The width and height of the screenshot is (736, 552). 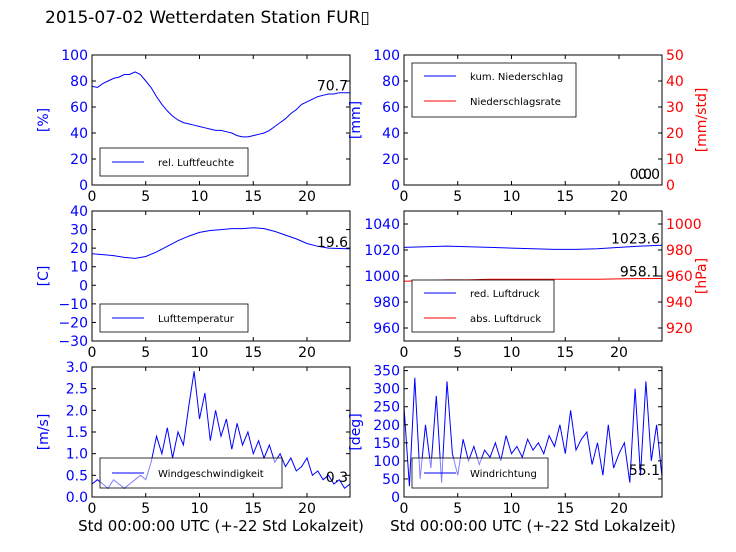 I want to click on humidity-ytick-label-3: 60, so click(x=79, y=108).